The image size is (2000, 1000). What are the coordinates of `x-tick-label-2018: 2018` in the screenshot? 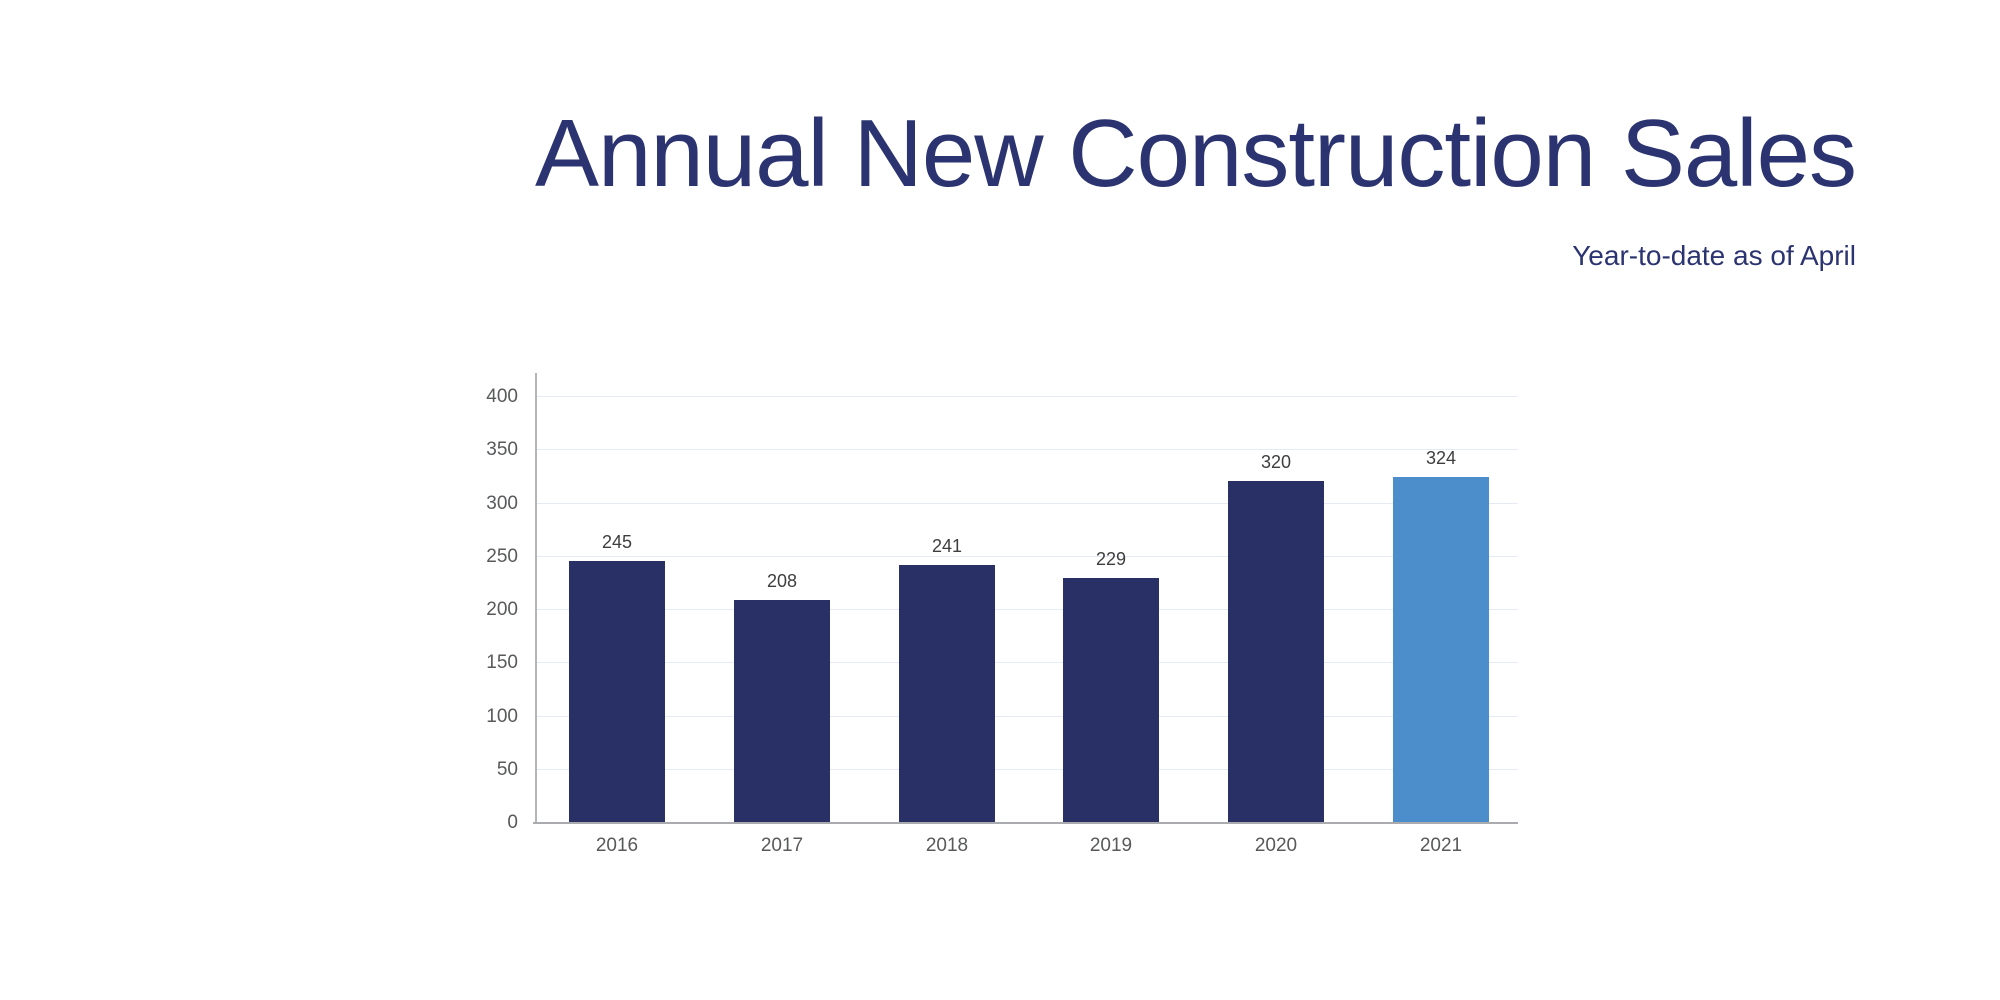 It's located at (947, 845).